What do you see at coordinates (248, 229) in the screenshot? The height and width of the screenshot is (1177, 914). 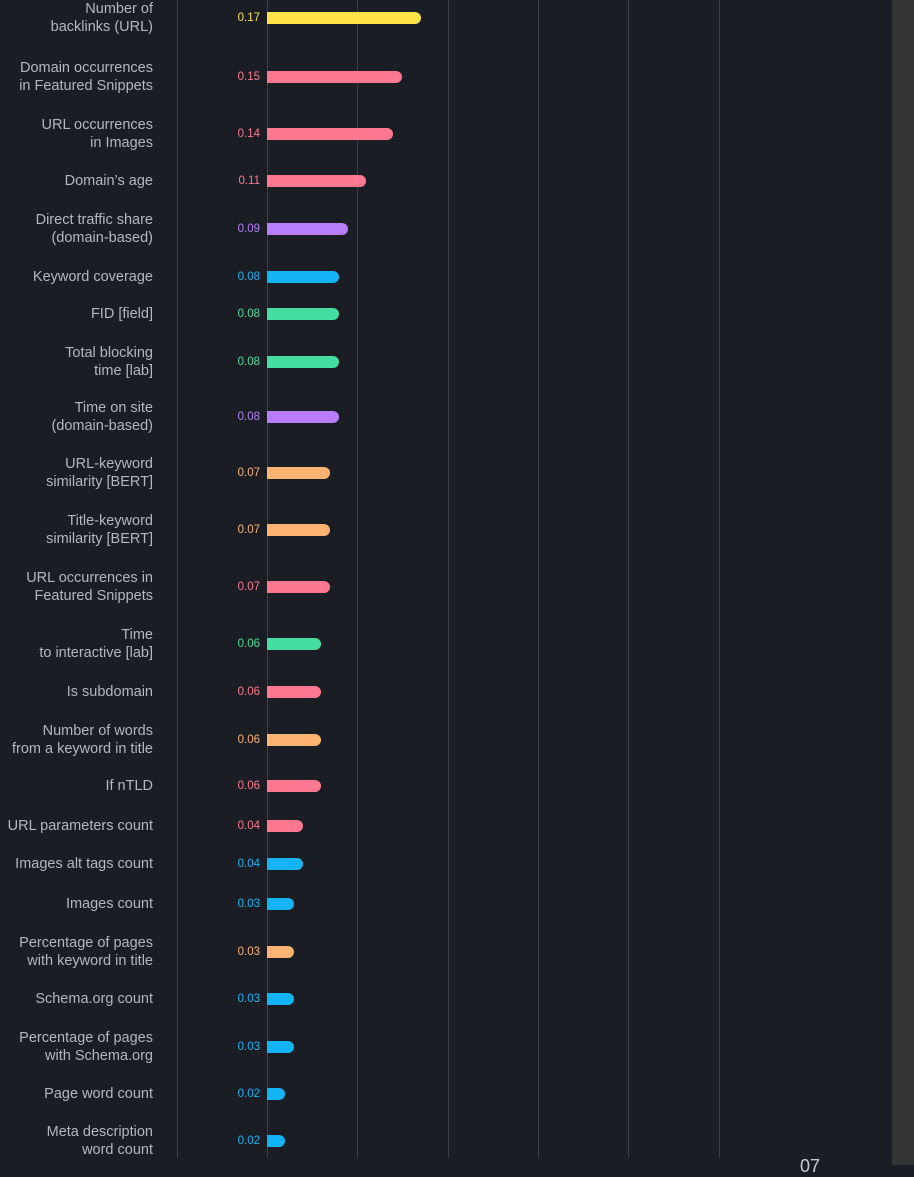 I see `value-label: 0.09` at bounding box center [248, 229].